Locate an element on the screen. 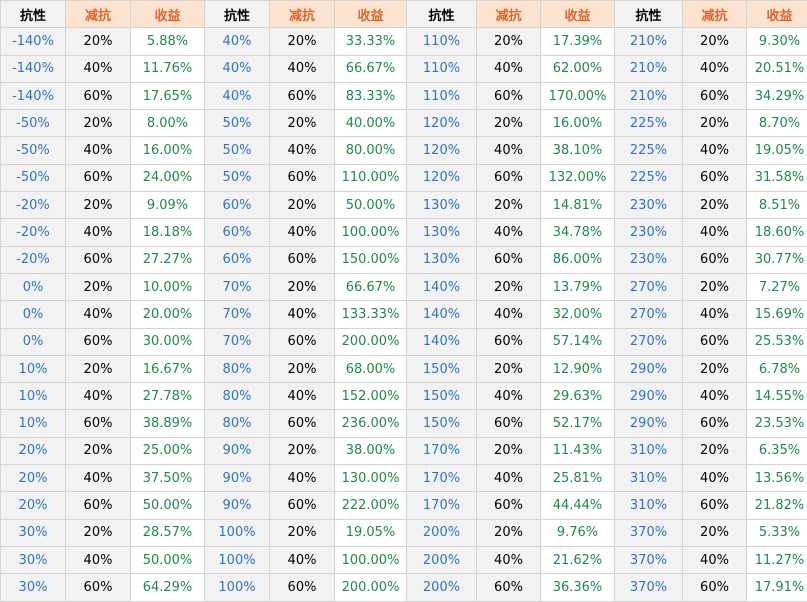 This screenshot has height=602, width=807. resistance-cell: 110% is located at coordinates (442, 95).